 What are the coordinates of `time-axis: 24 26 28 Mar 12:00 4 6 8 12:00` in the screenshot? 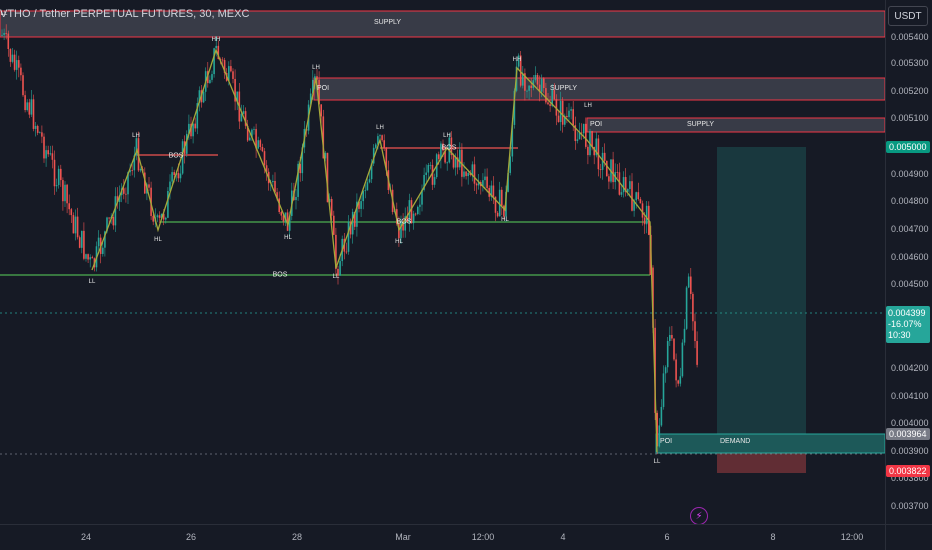 It's located at (442, 537).